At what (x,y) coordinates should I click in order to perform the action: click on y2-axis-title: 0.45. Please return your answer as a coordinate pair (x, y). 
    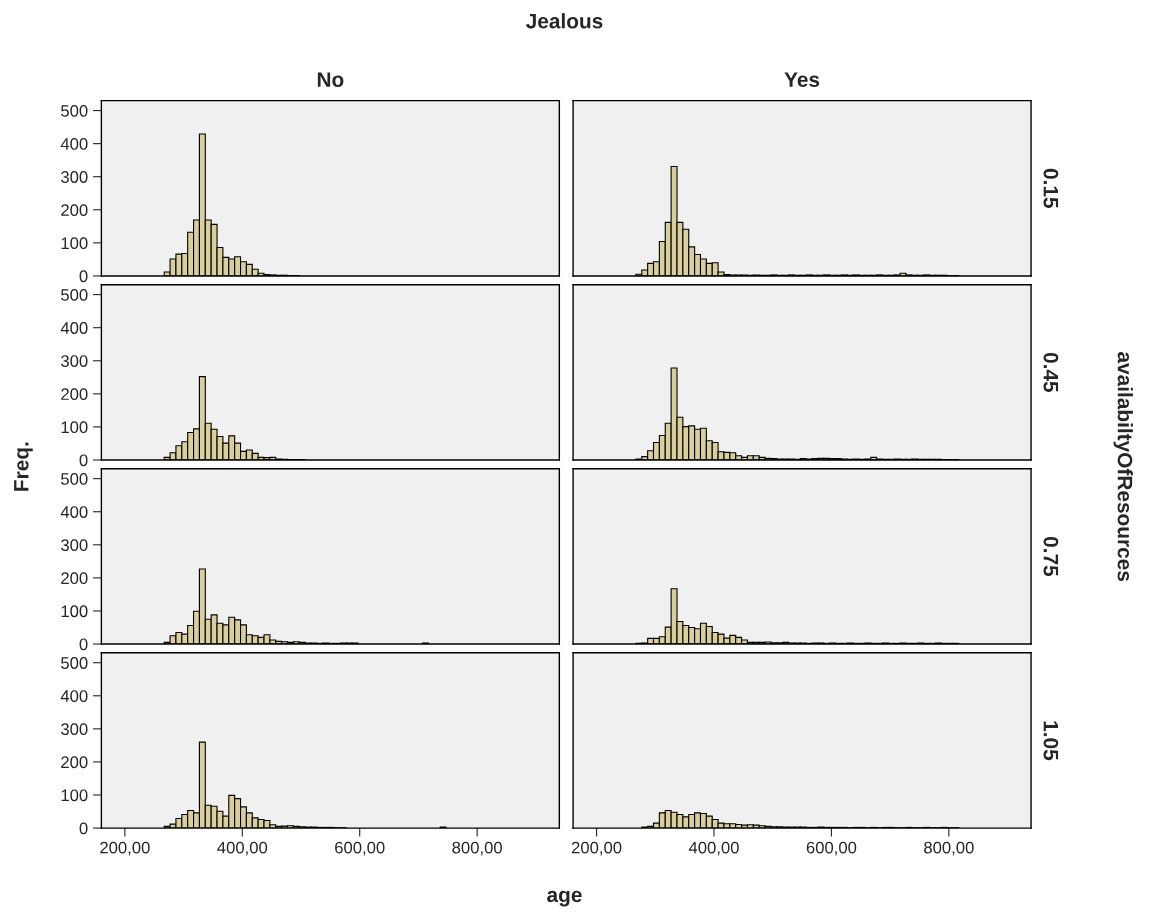
    Looking at the image, I should click on (1051, 372).